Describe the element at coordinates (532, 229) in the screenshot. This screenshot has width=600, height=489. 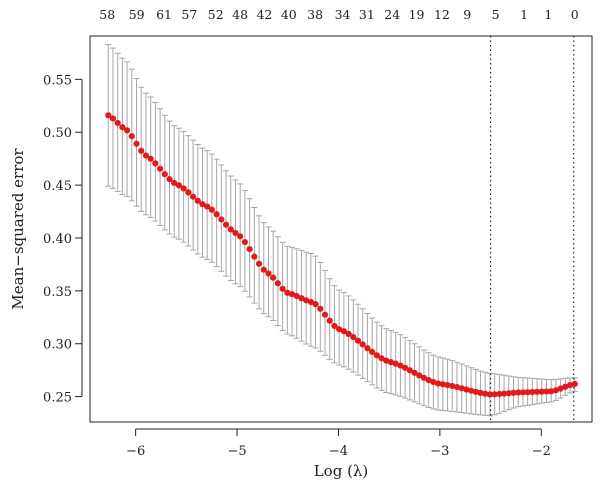
I see `reference-lines` at that location.